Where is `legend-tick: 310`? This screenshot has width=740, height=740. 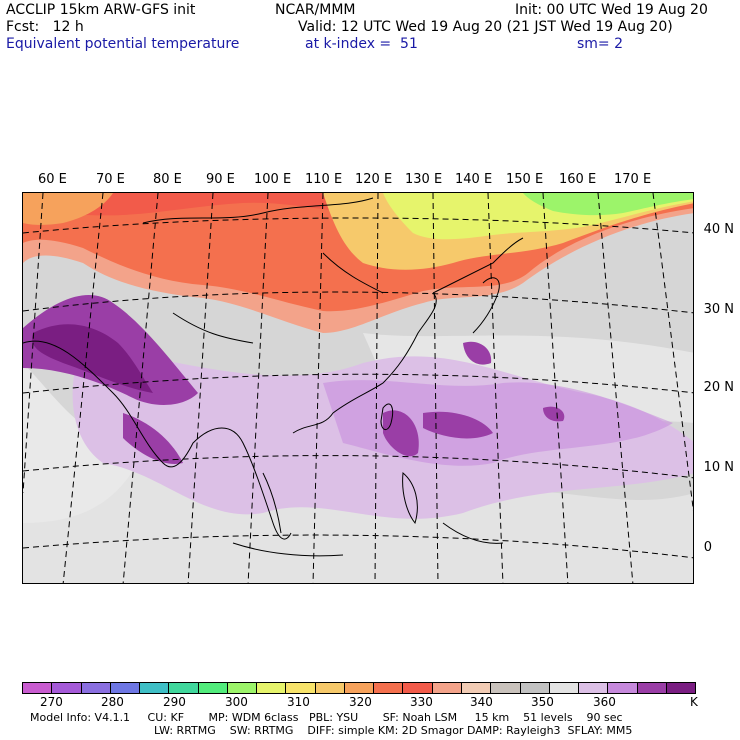
legend-tick: 310 is located at coordinates (298, 702).